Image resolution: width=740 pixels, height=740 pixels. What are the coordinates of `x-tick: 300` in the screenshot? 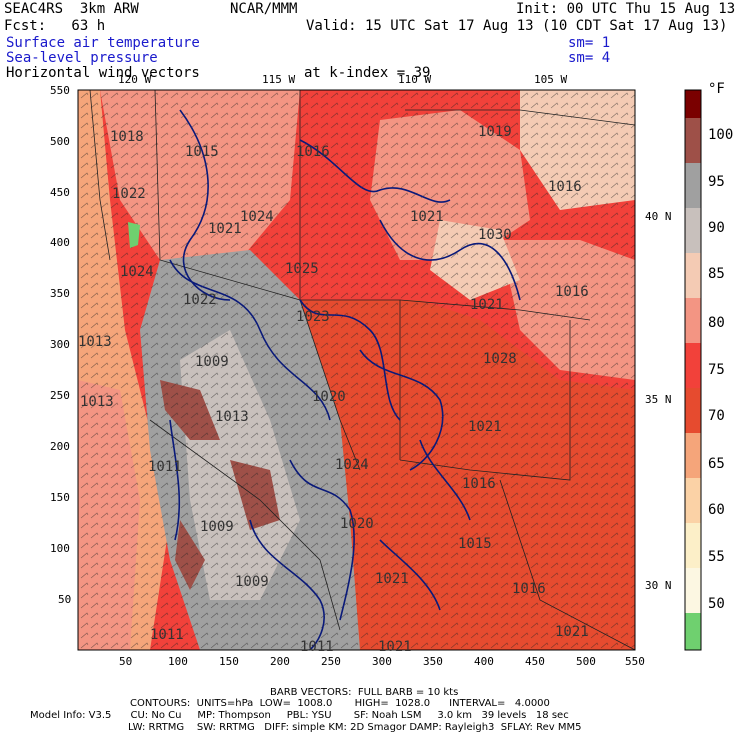 It's located at (382, 661).